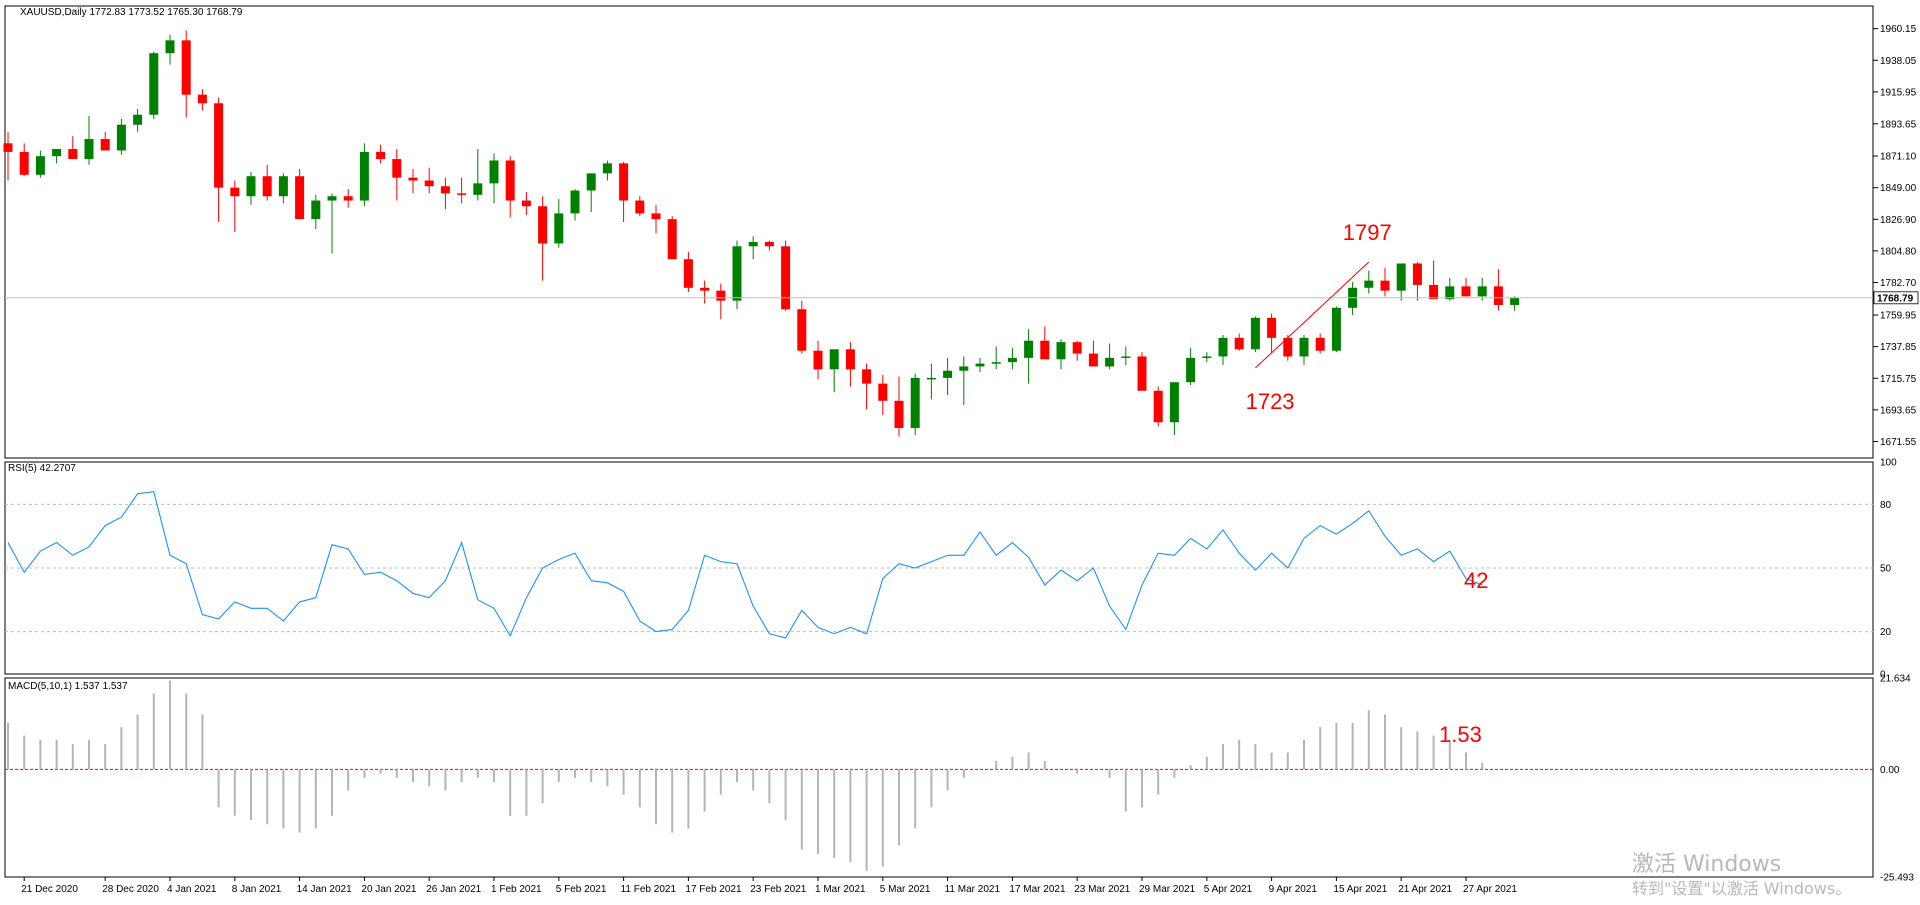  Describe the element at coordinates (1886, 505) in the screenshot. I see `rsi-tick-label: 80` at that location.